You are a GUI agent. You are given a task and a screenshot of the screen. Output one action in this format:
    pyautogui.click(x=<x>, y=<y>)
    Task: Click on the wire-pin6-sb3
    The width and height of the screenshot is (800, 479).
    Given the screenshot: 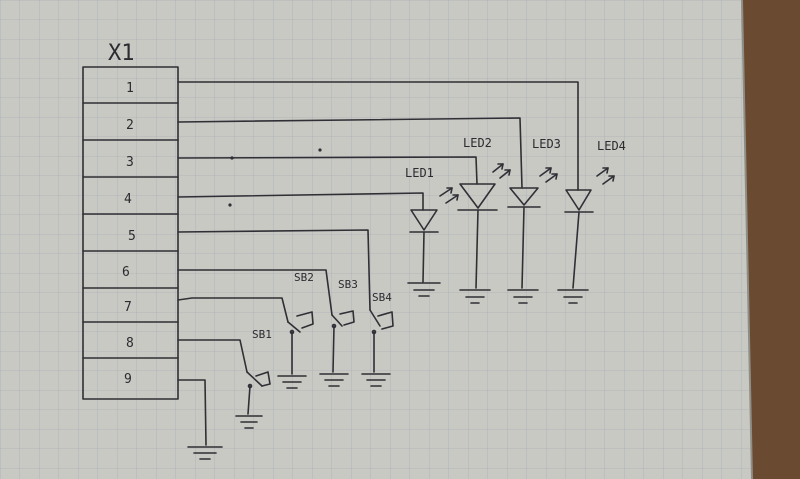 What is the action you would take?
    pyautogui.click(x=255, y=292)
    